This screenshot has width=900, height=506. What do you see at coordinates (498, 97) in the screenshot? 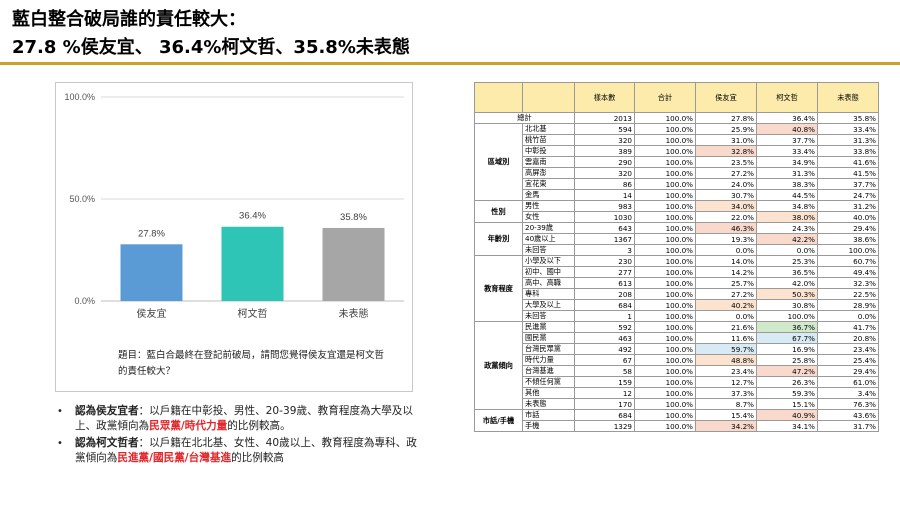
I see `header-cell` at bounding box center [498, 97].